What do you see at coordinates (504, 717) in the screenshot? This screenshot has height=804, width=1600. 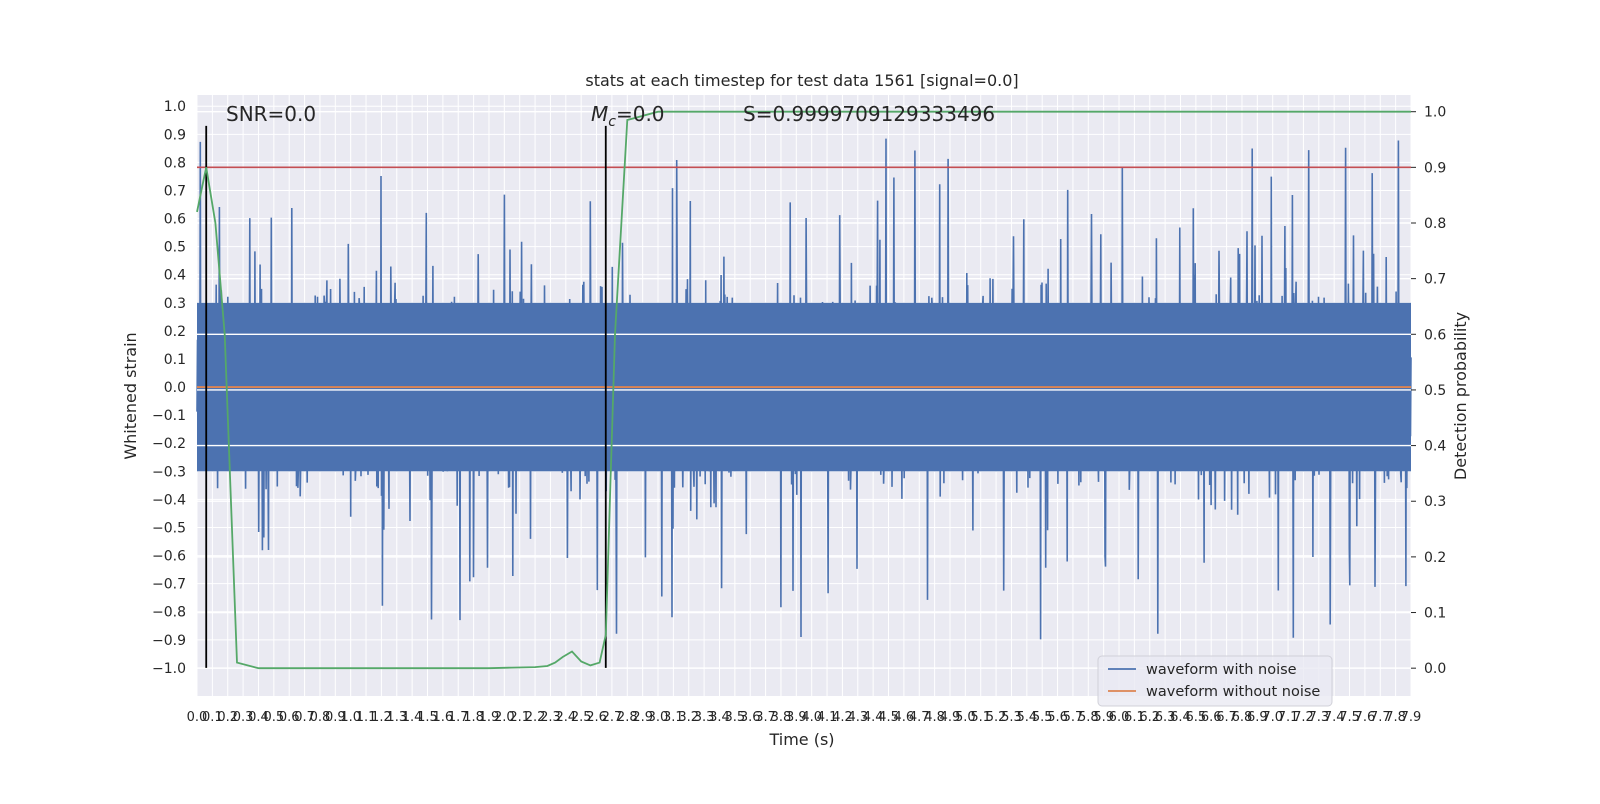 I see `x-tick-label: 2.0` at bounding box center [504, 717].